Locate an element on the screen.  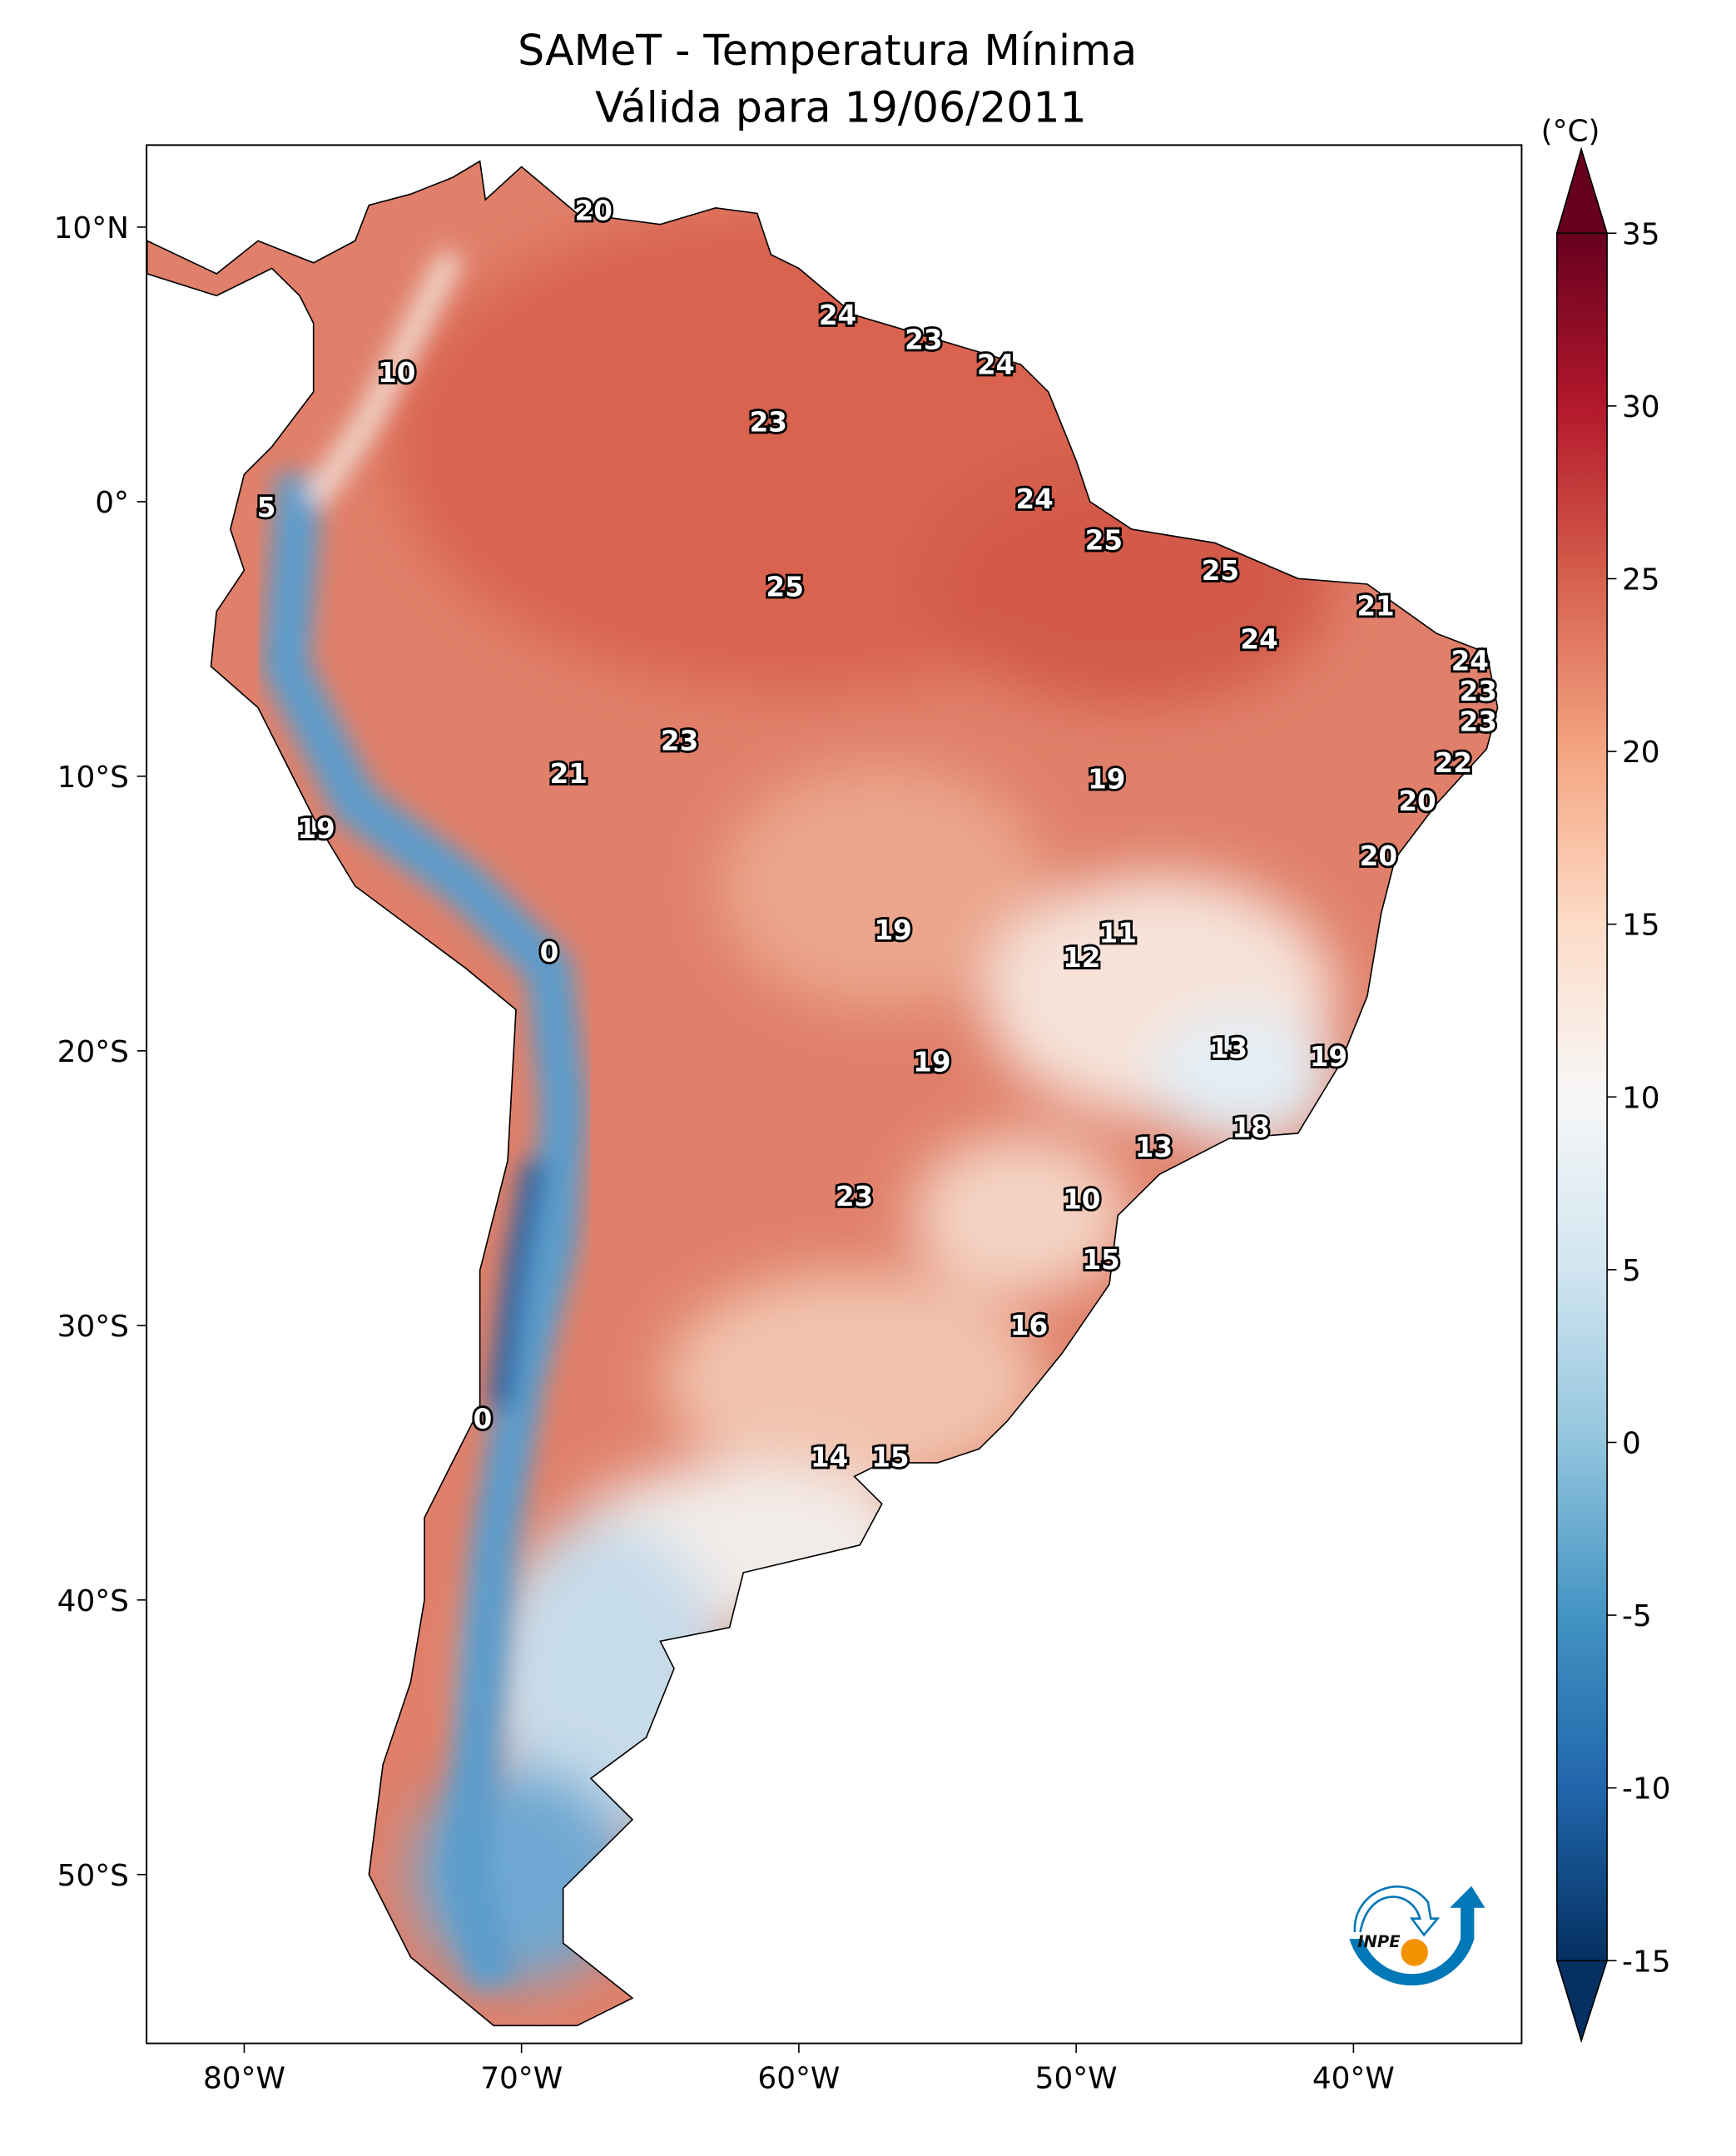
colorbar-tick-label: -10 is located at coordinates (1647, 1790).